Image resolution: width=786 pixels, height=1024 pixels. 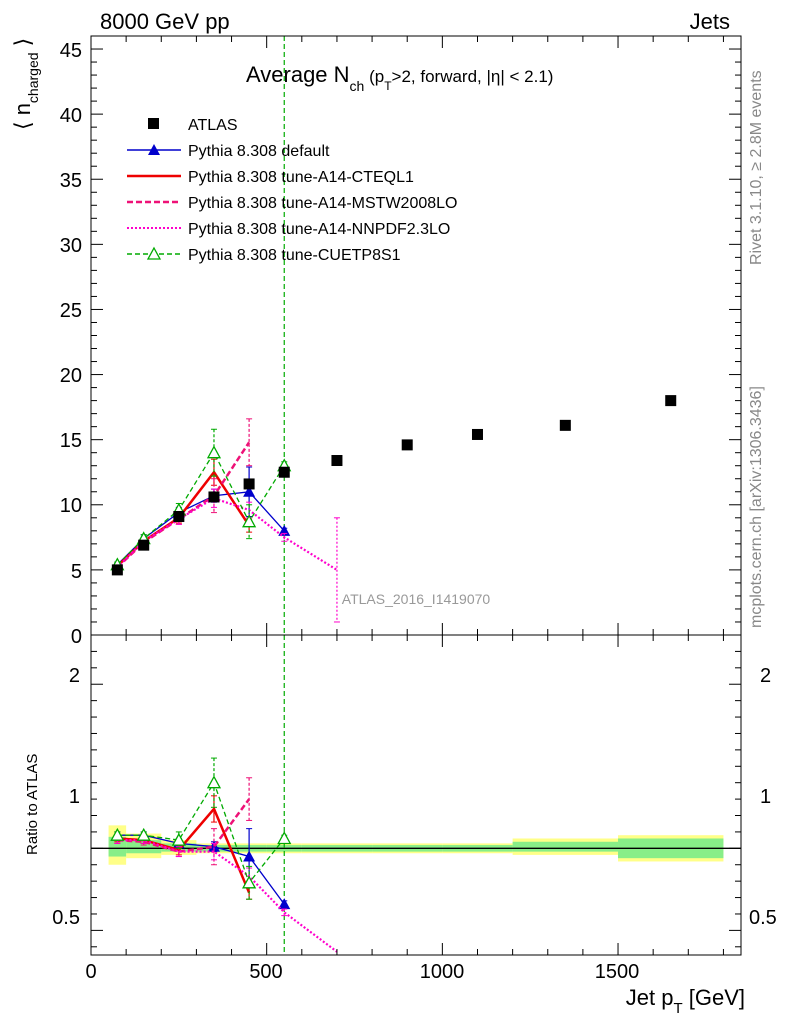 I want to click on main-y-tick-label: 5, so click(x=76, y=572).